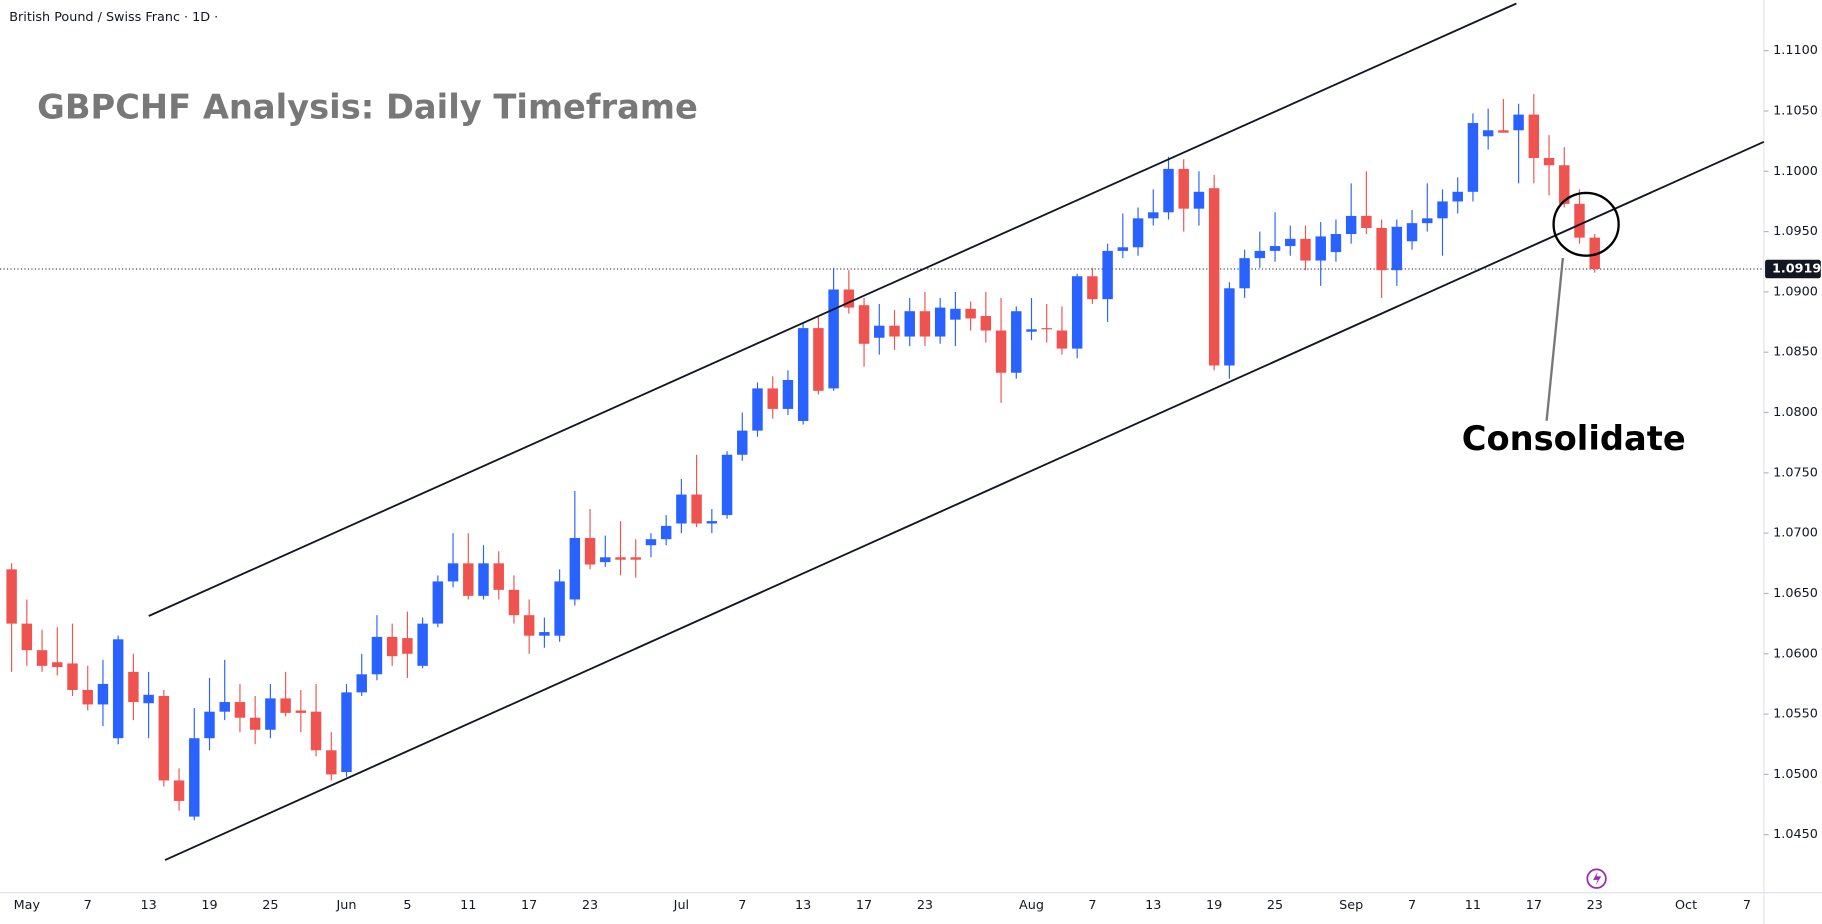 The height and width of the screenshot is (924, 1822). Describe the element at coordinates (1574, 438) in the screenshot. I see `annotation: Consolidate` at that location.